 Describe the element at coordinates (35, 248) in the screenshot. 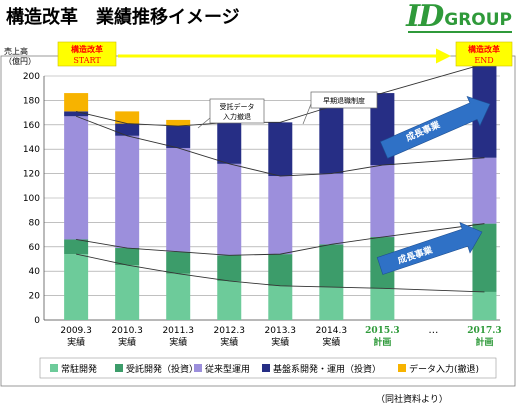

I see `y-tick-label: 60` at that location.